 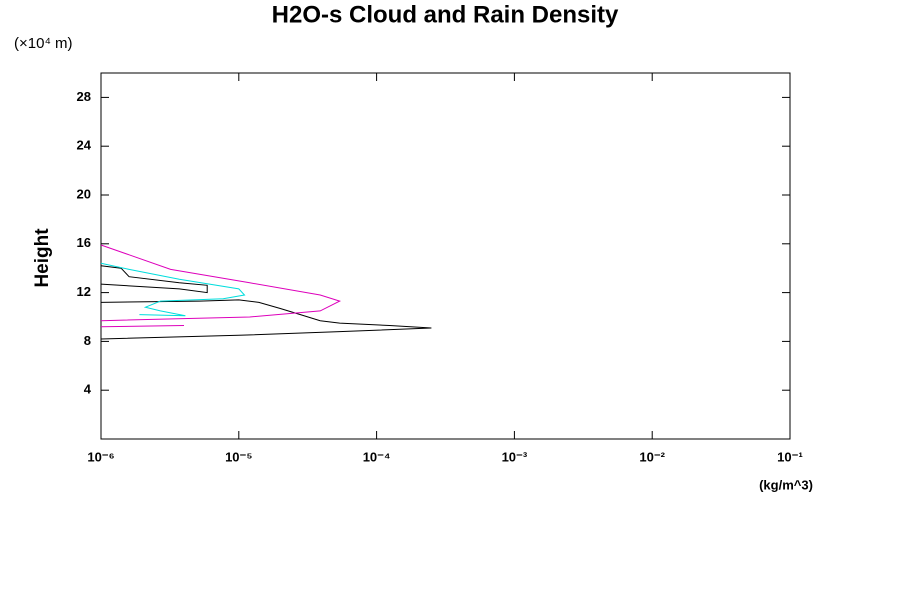 I want to click on y-tick-label: 12, so click(x=84, y=291).